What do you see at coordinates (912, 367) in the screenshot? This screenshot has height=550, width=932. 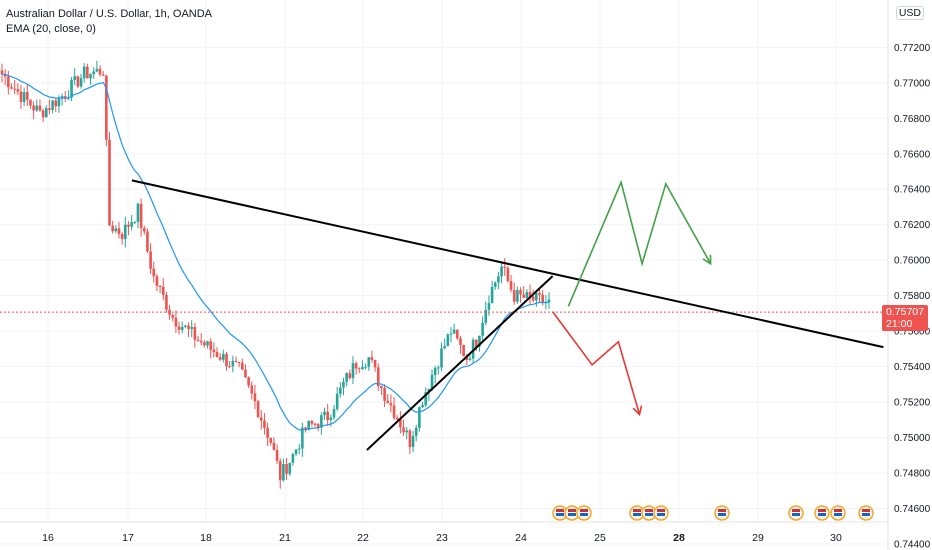 I see `price-tick-label: 0.75400` at bounding box center [912, 367].